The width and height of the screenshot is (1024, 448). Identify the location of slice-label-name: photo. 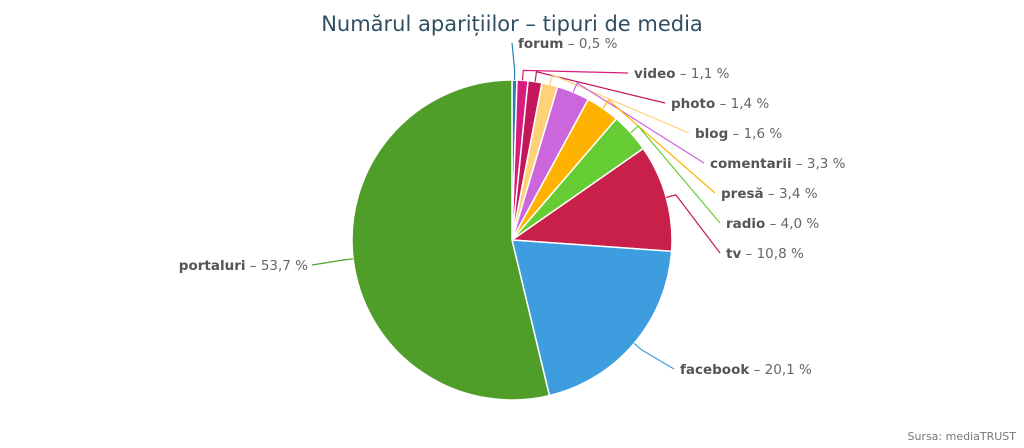
(693, 104).